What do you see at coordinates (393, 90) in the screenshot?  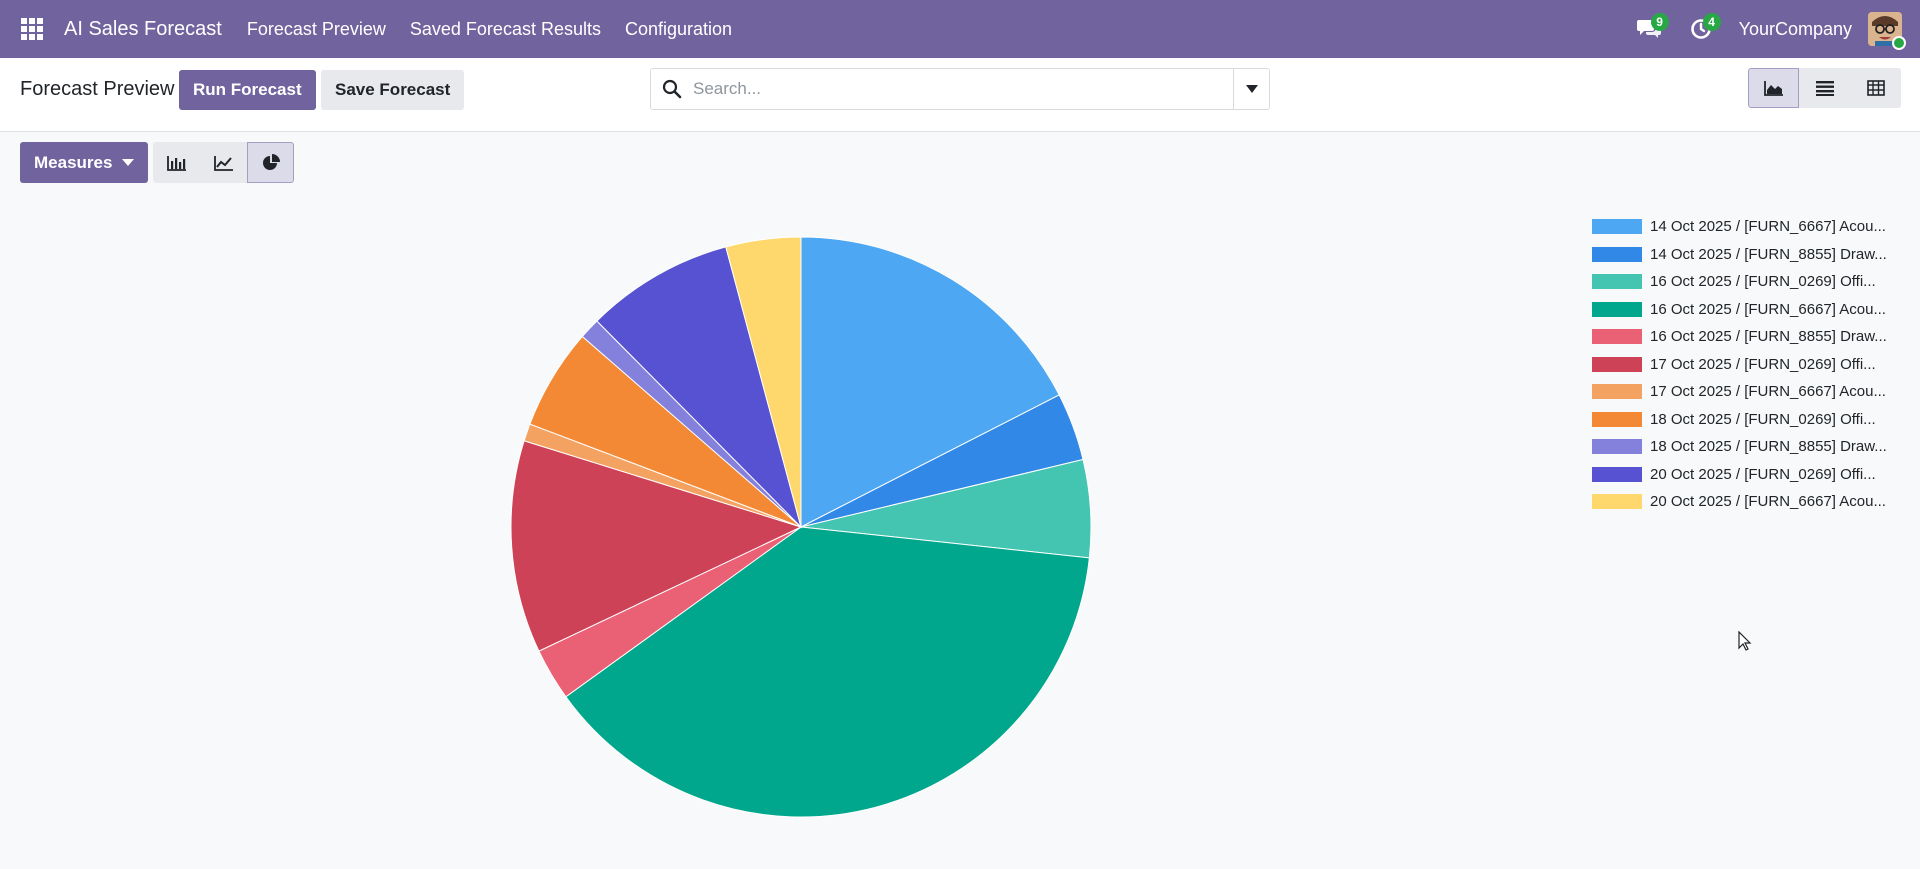 I see `save-forecast-button: Save Forecast` at bounding box center [393, 90].